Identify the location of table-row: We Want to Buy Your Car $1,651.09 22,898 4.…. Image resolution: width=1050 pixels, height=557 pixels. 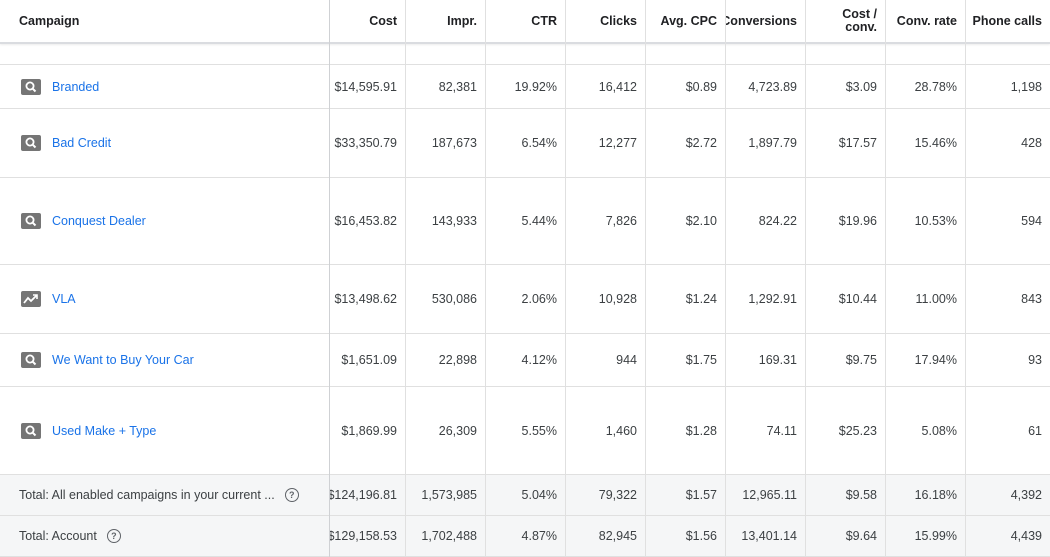
(525, 360).